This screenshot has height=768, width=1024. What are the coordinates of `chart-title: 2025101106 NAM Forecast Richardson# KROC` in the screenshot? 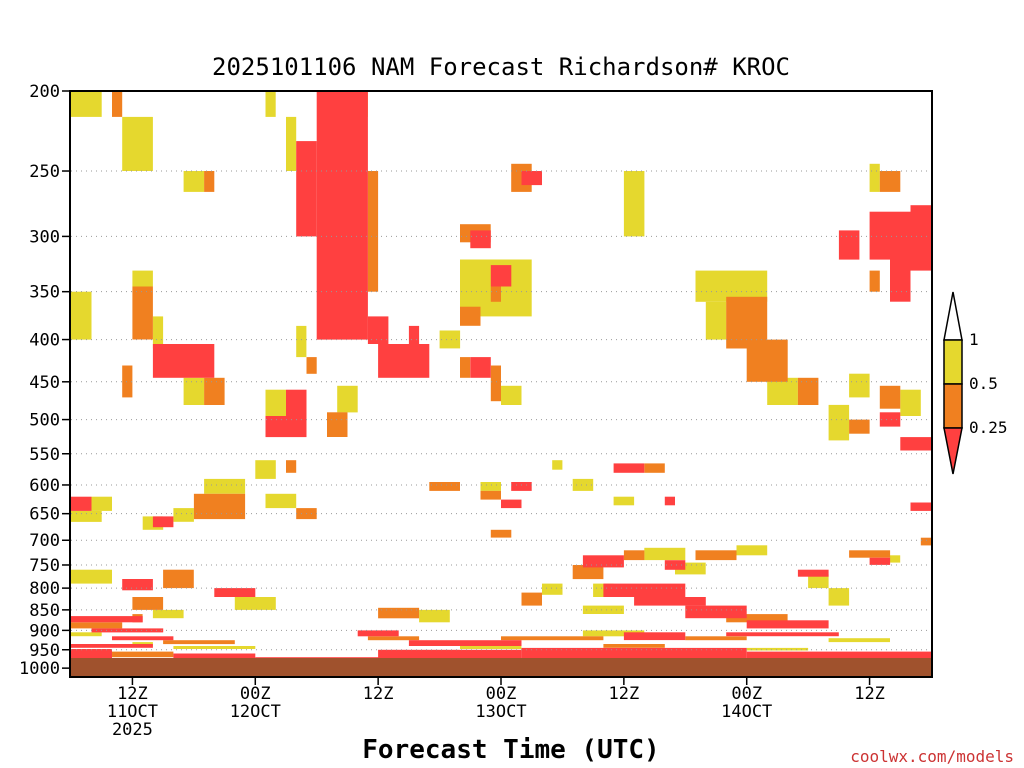 It's located at (501, 67).